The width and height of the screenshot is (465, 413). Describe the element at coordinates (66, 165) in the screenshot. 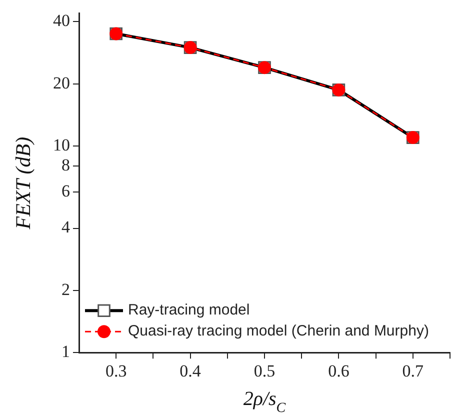

I see `y-tick-label: 8` at that location.